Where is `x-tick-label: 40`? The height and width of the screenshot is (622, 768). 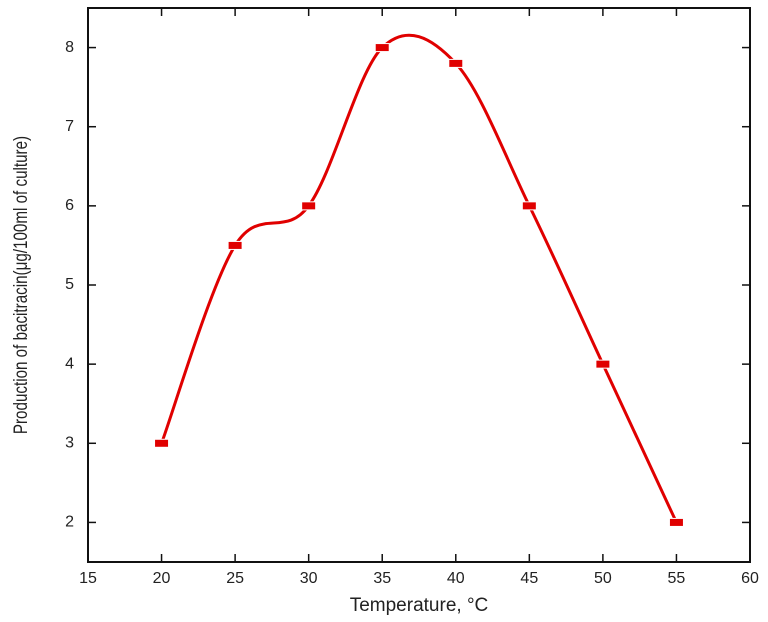 x-tick-label: 40 is located at coordinates (456, 578).